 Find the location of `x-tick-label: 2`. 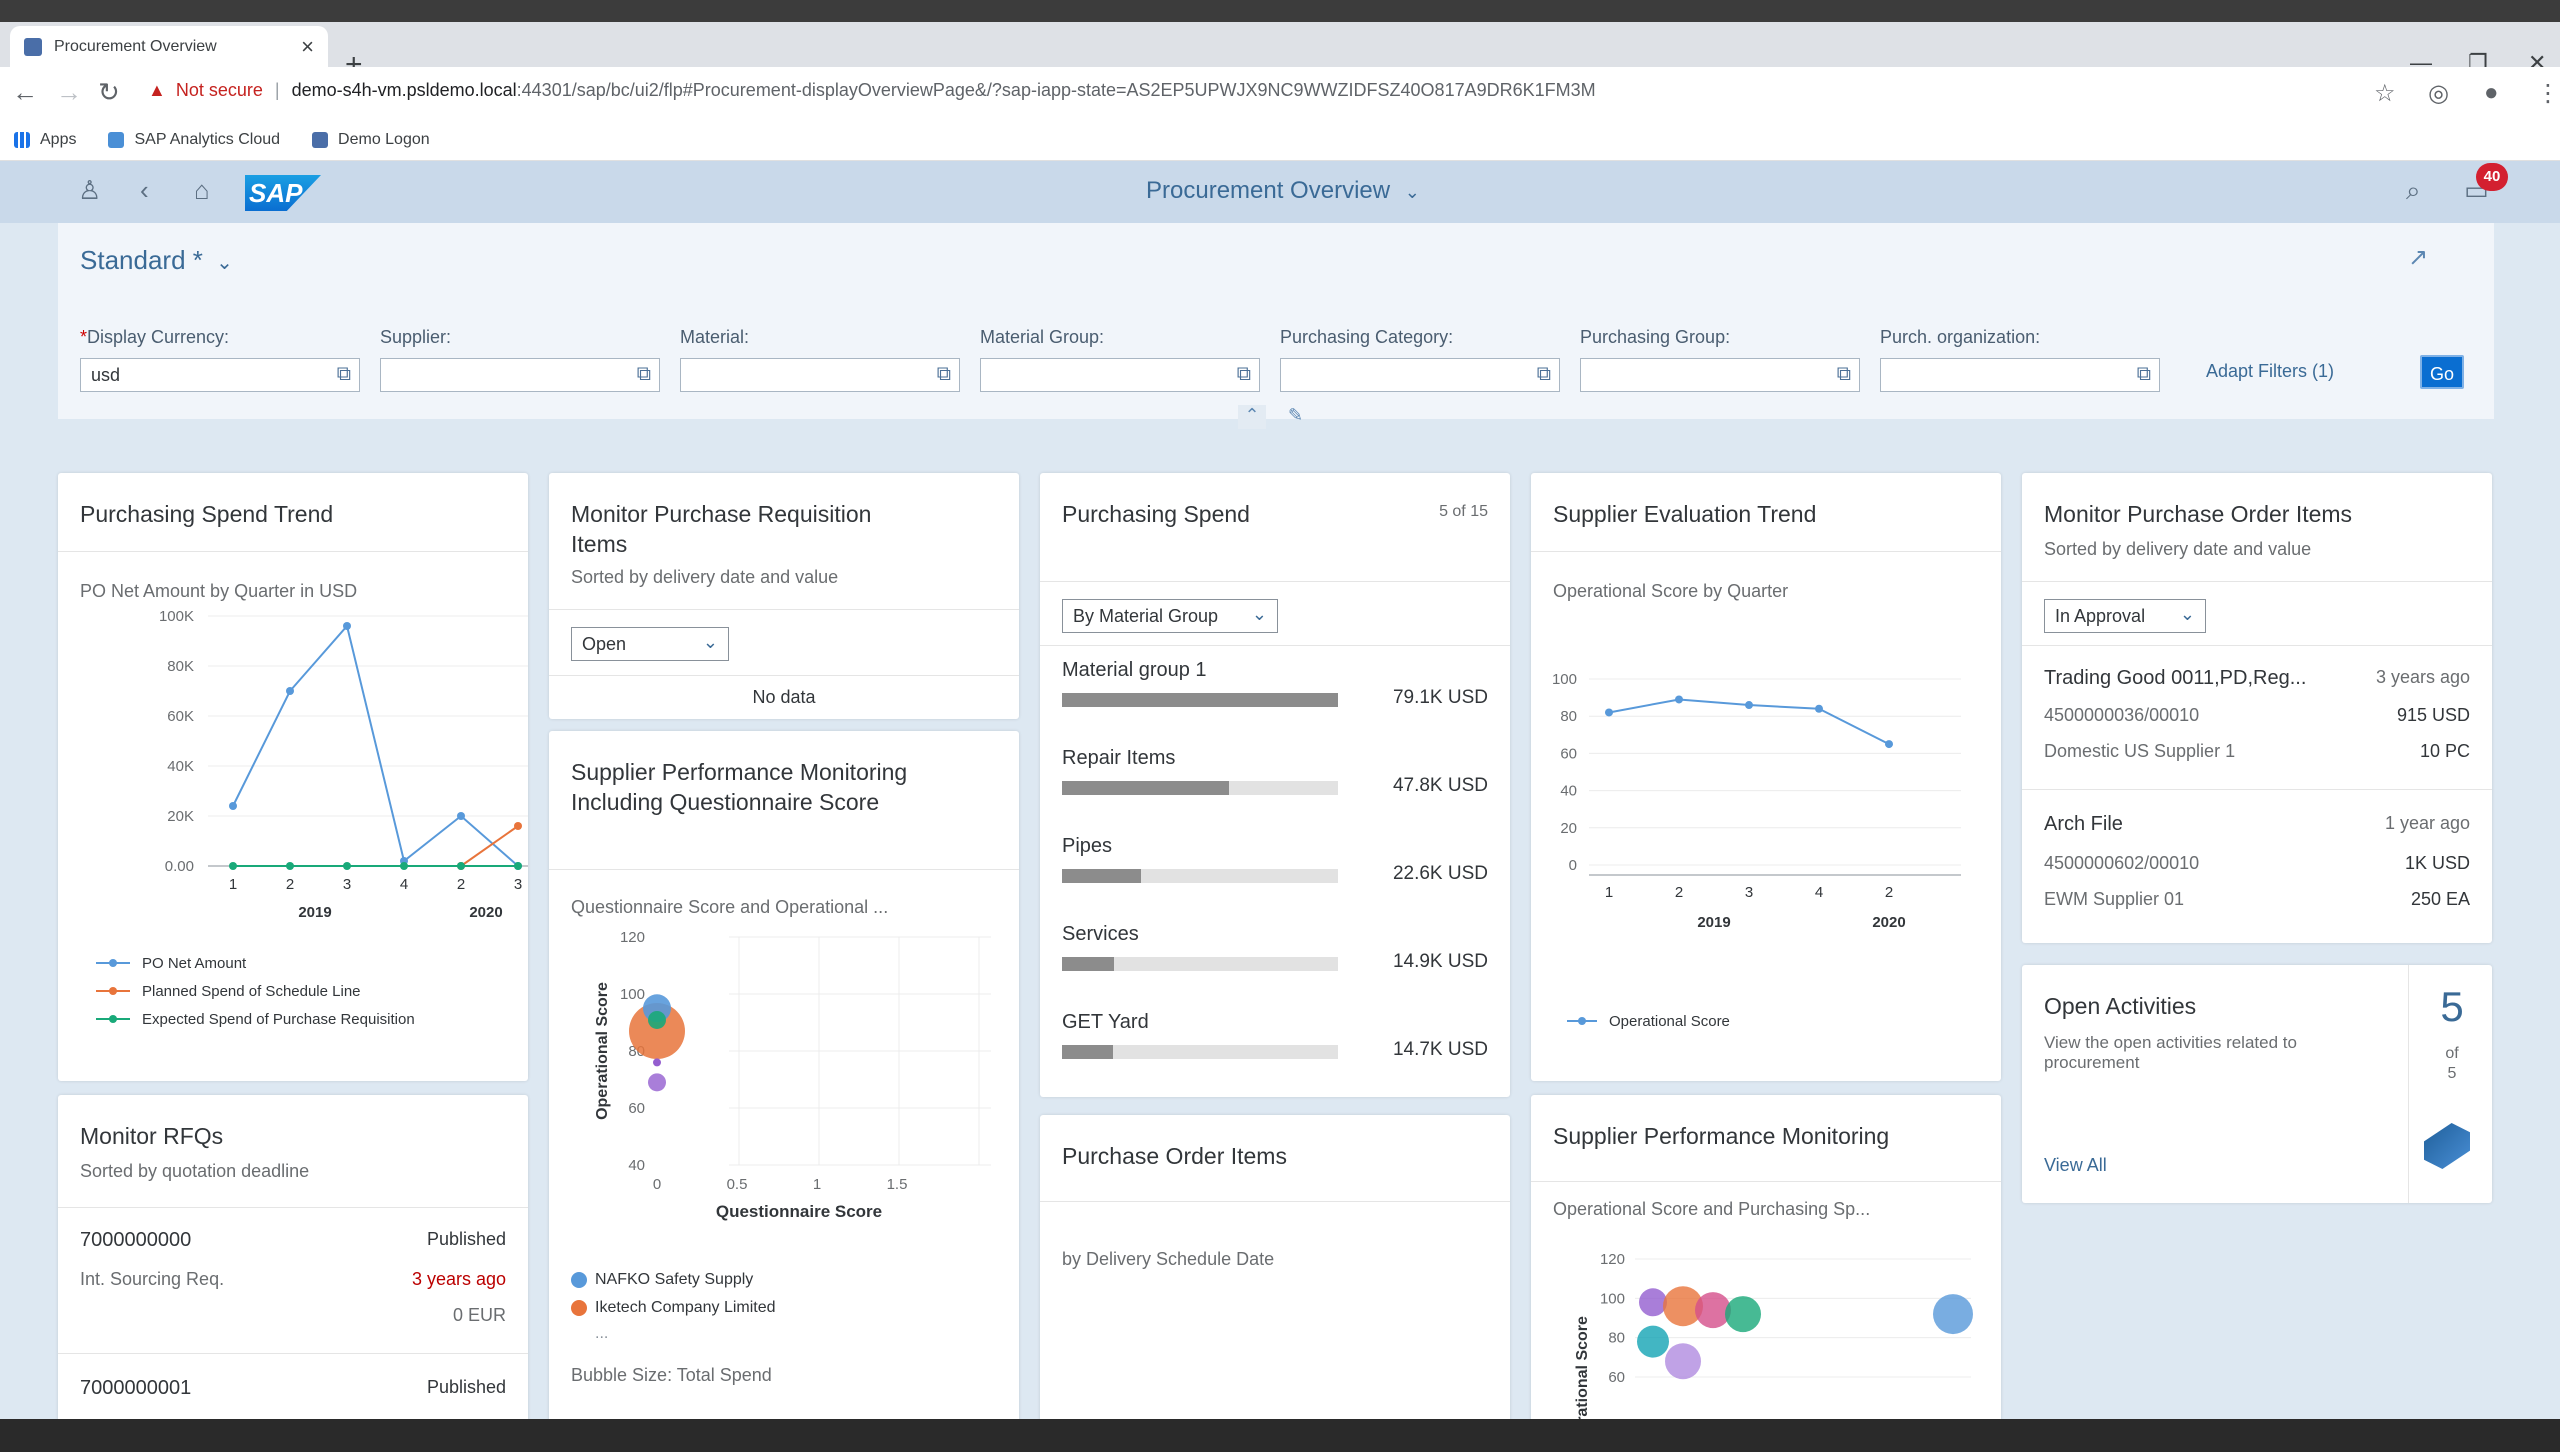

x-tick-label: 2 is located at coordinates (290, 884).